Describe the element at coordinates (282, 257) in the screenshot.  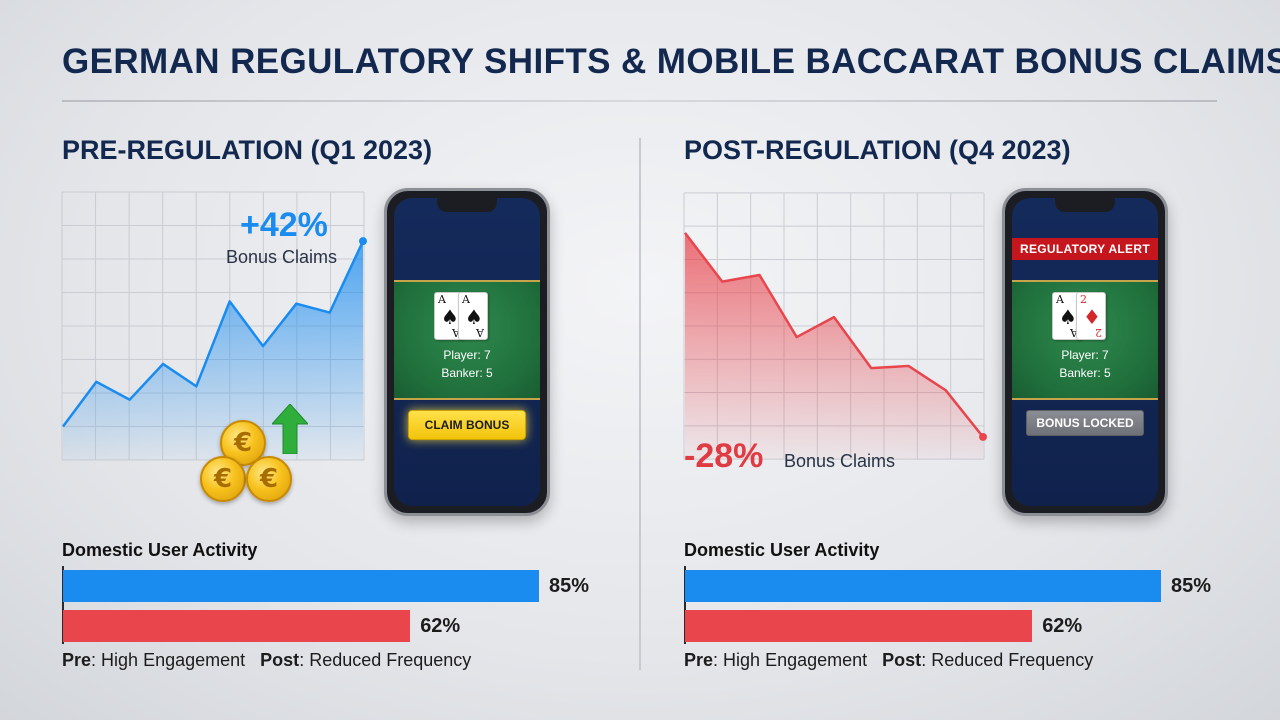
I see `pre-callout-label: Bonus Claims` at that location.